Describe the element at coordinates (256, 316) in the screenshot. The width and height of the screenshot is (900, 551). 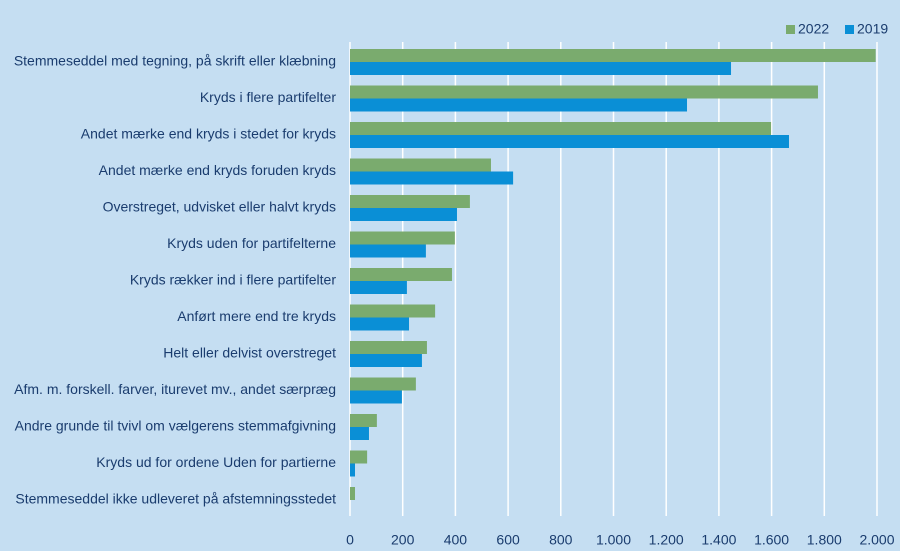
I see `y-tick-label: Anført mere end tre kryds` at that location.